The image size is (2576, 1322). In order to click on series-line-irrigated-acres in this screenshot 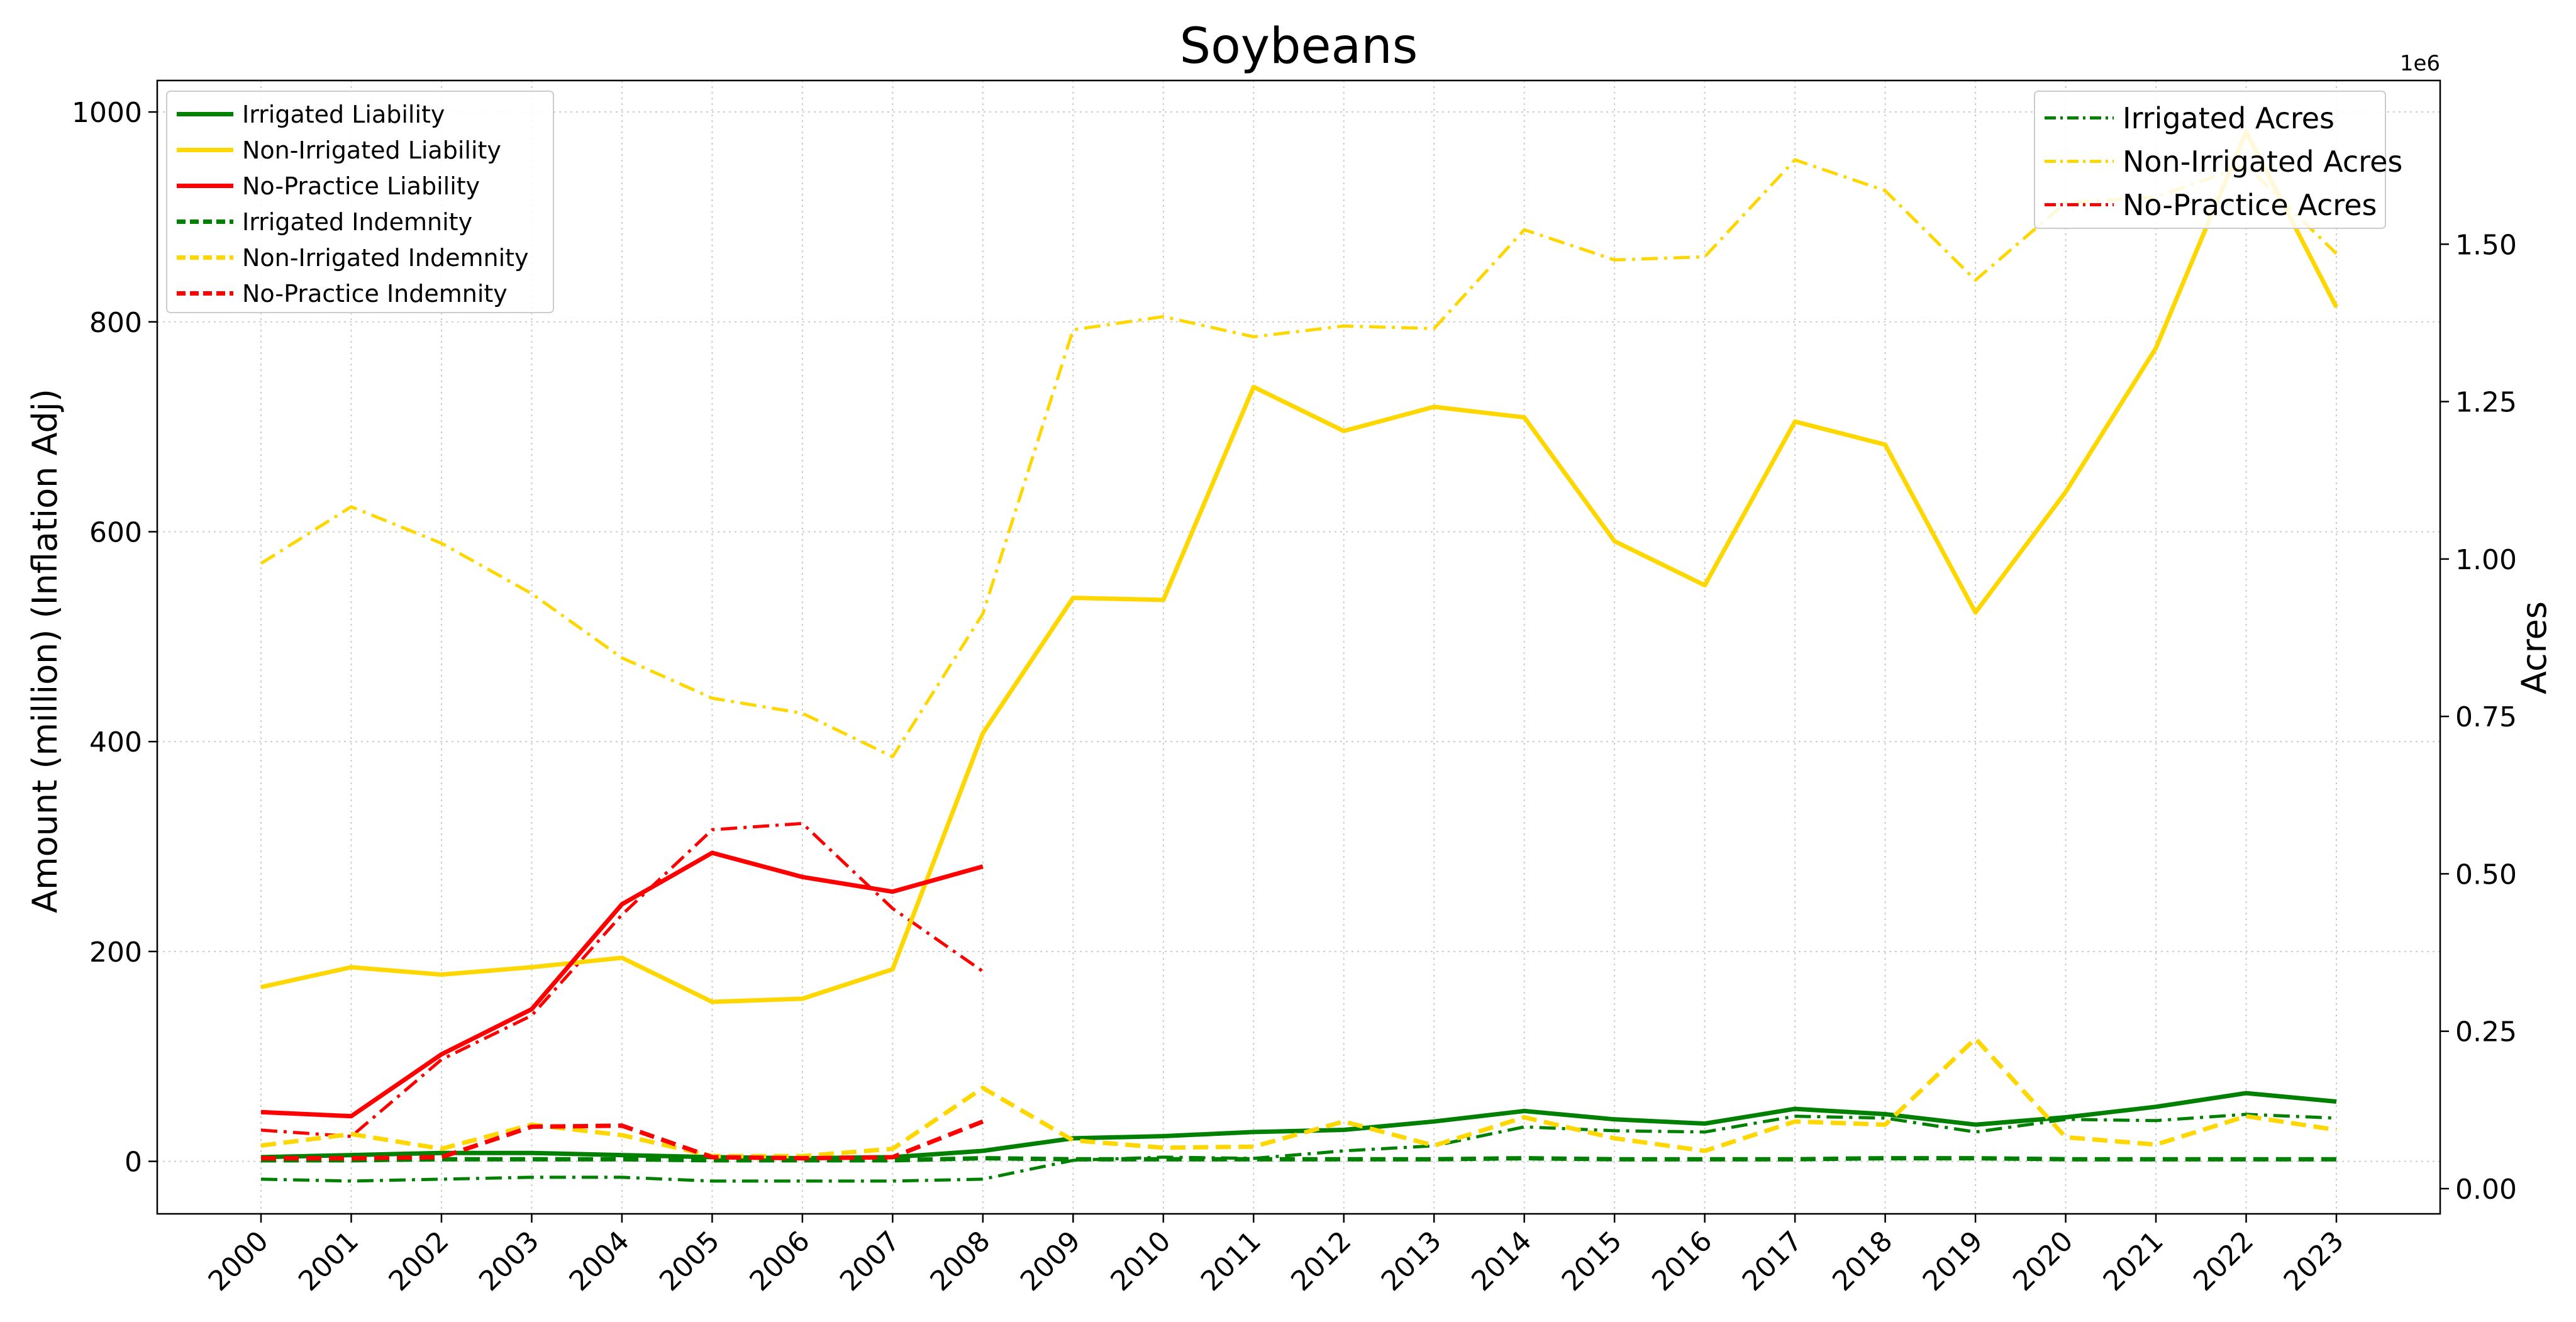, I will do `click(1298, 1148)`.